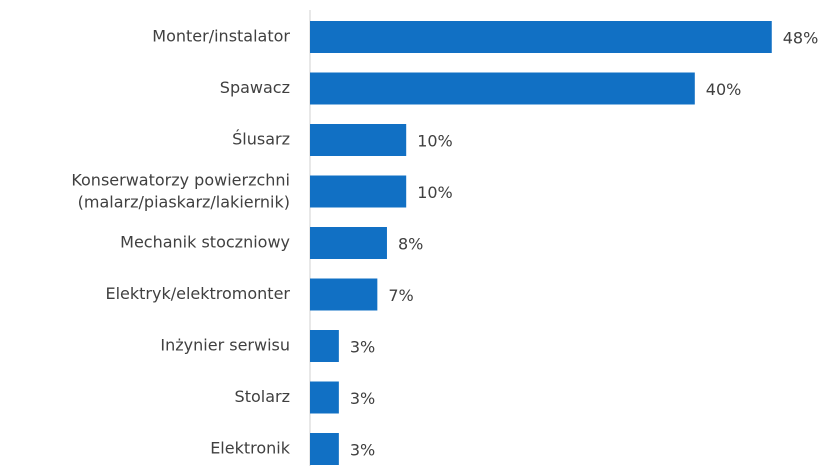  Describe the element at coordinates (261, 139) in the screenshot. I see `category-label: Ślusarz` at that location.